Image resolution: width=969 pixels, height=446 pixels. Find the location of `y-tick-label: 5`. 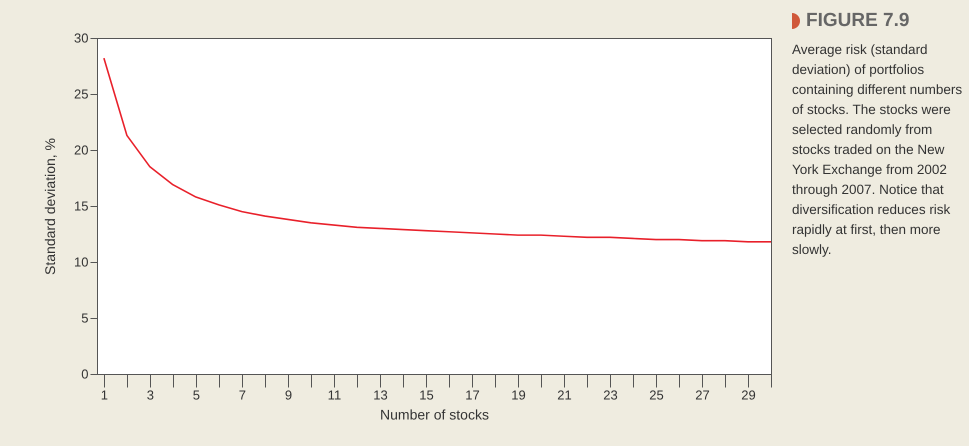

y-tick-label: 5 is located at coordinates (84, 318).